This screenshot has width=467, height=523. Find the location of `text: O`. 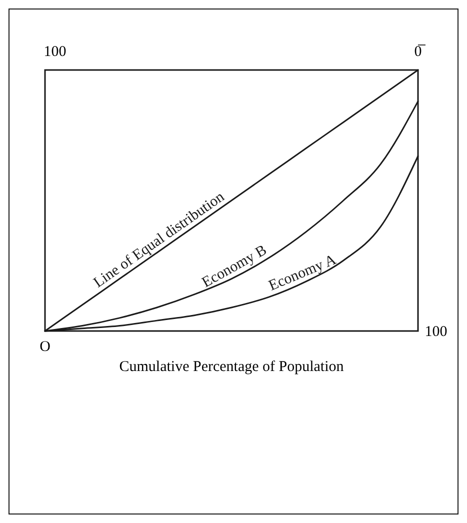

text: O is located at coordinates (45, 347).